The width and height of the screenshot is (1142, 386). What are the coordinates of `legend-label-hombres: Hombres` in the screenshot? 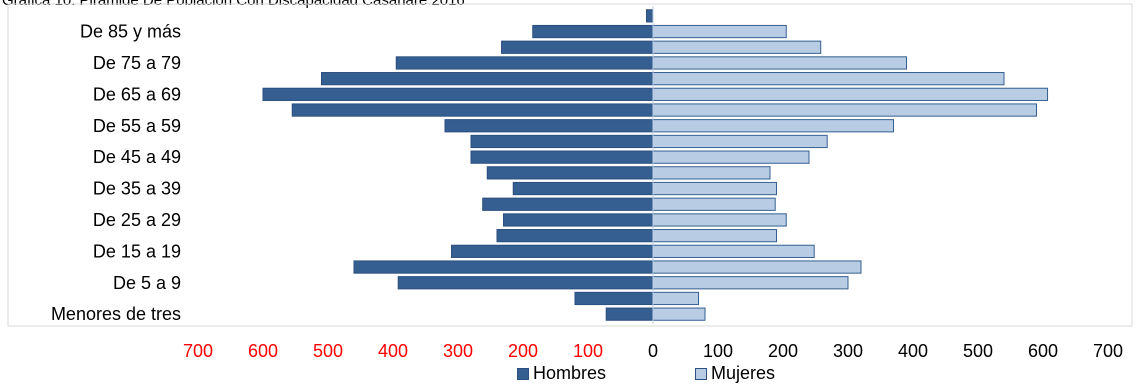 It's located at (570, 373).